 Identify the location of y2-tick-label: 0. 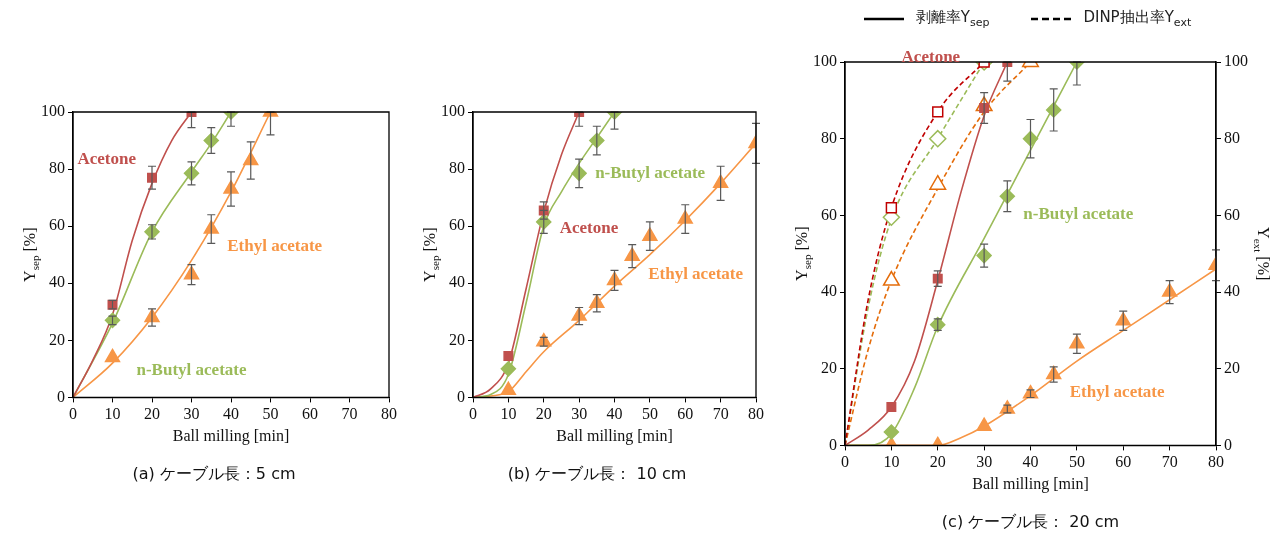
(1228, 444).